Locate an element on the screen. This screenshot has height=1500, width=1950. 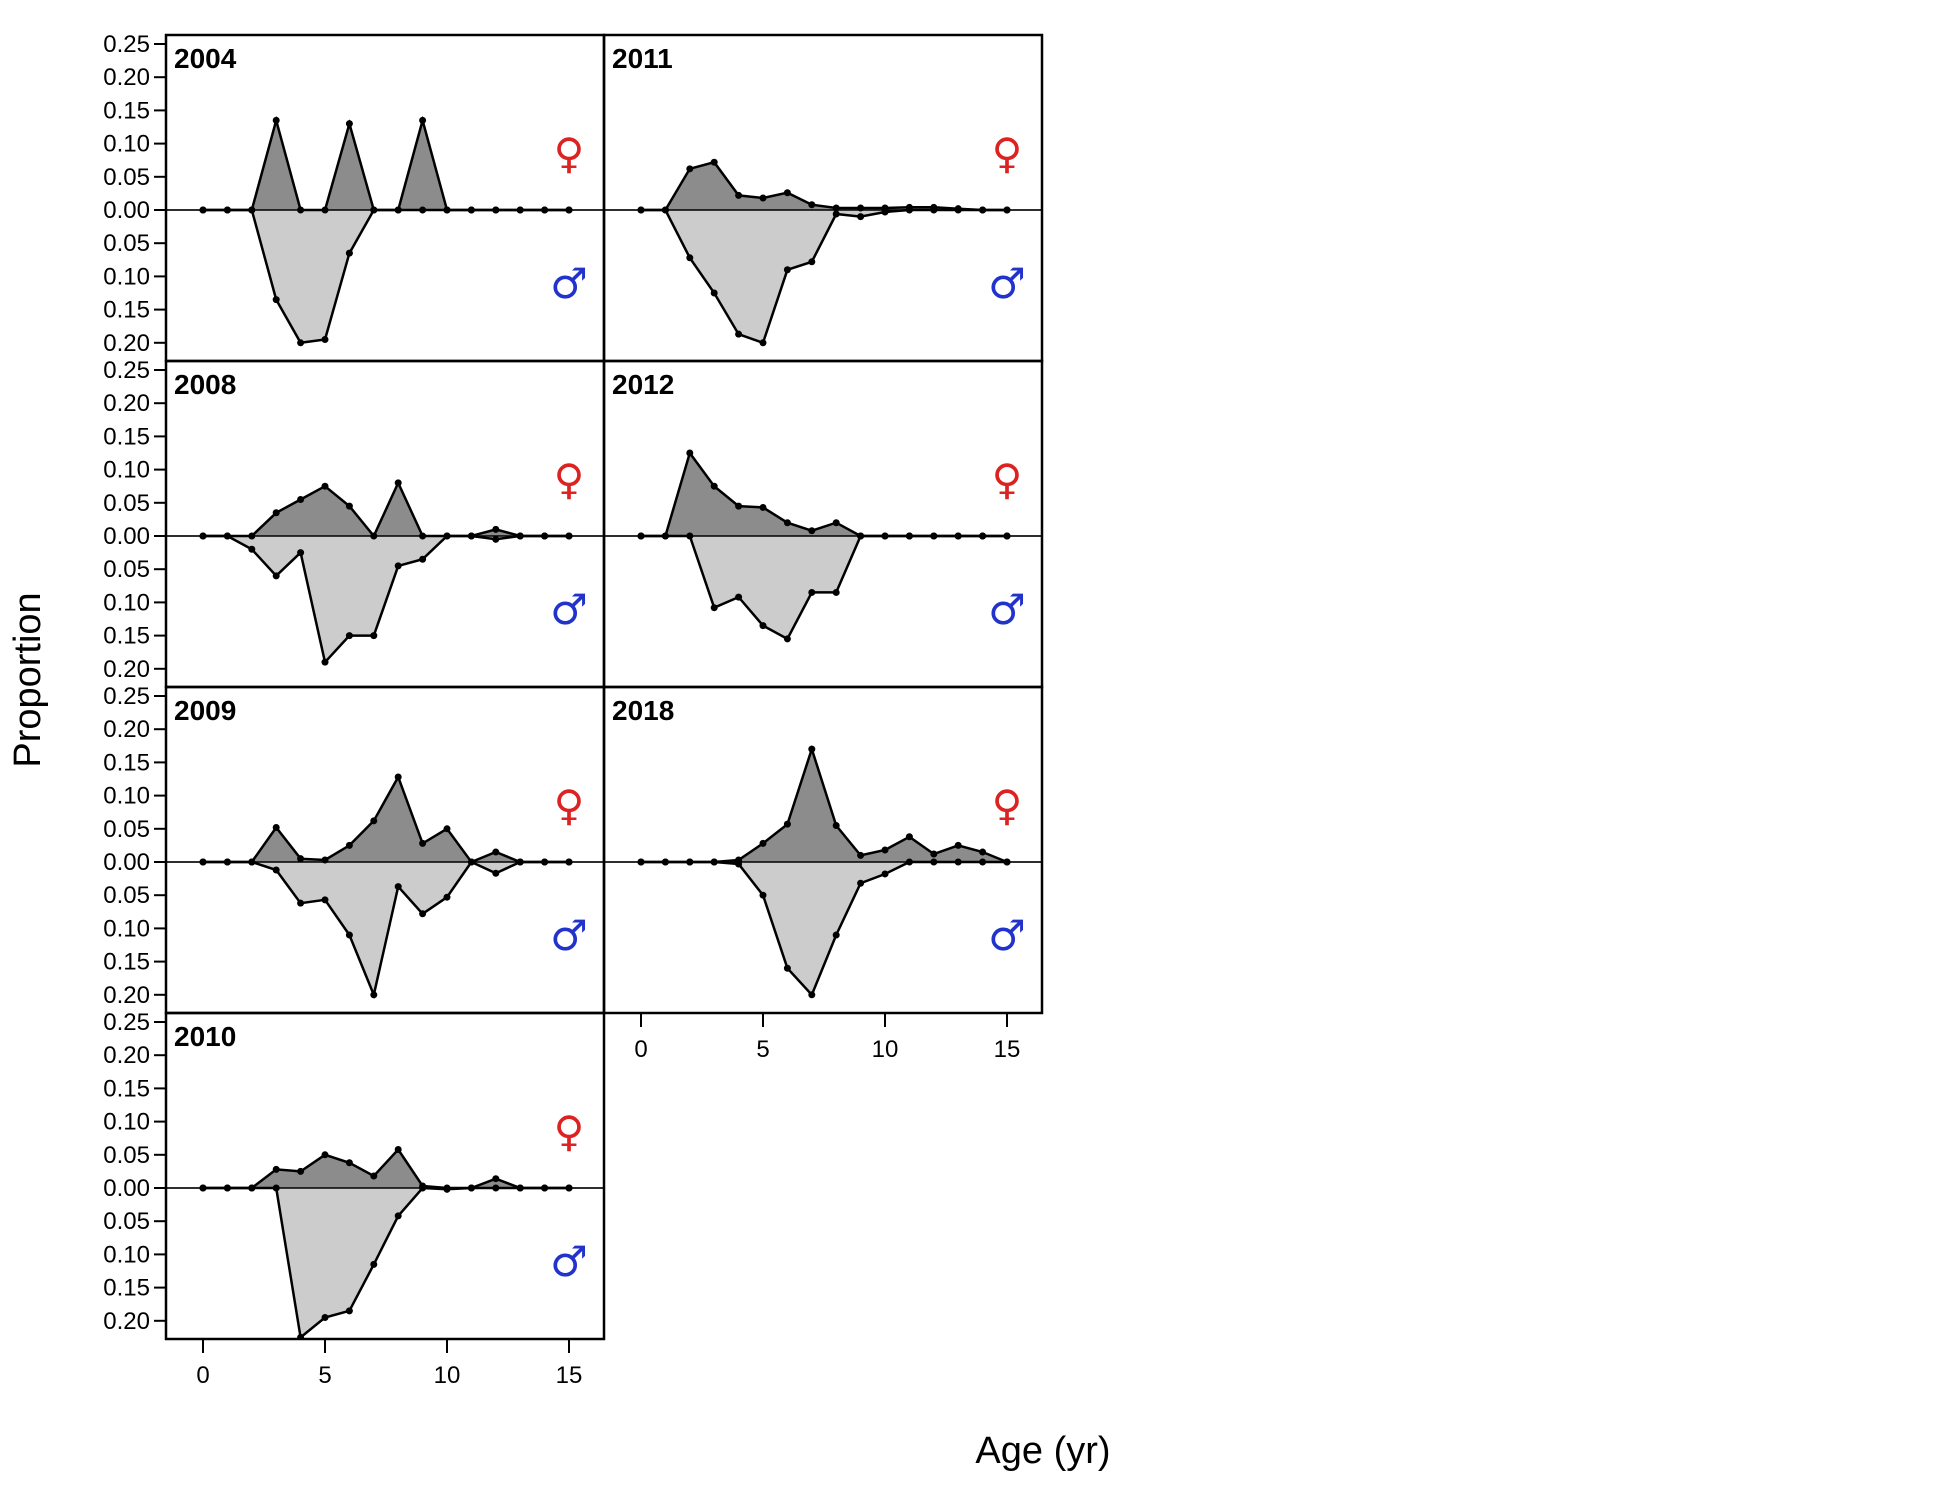
x-tick-label: 15 is located at coordinates (1007, 1049).